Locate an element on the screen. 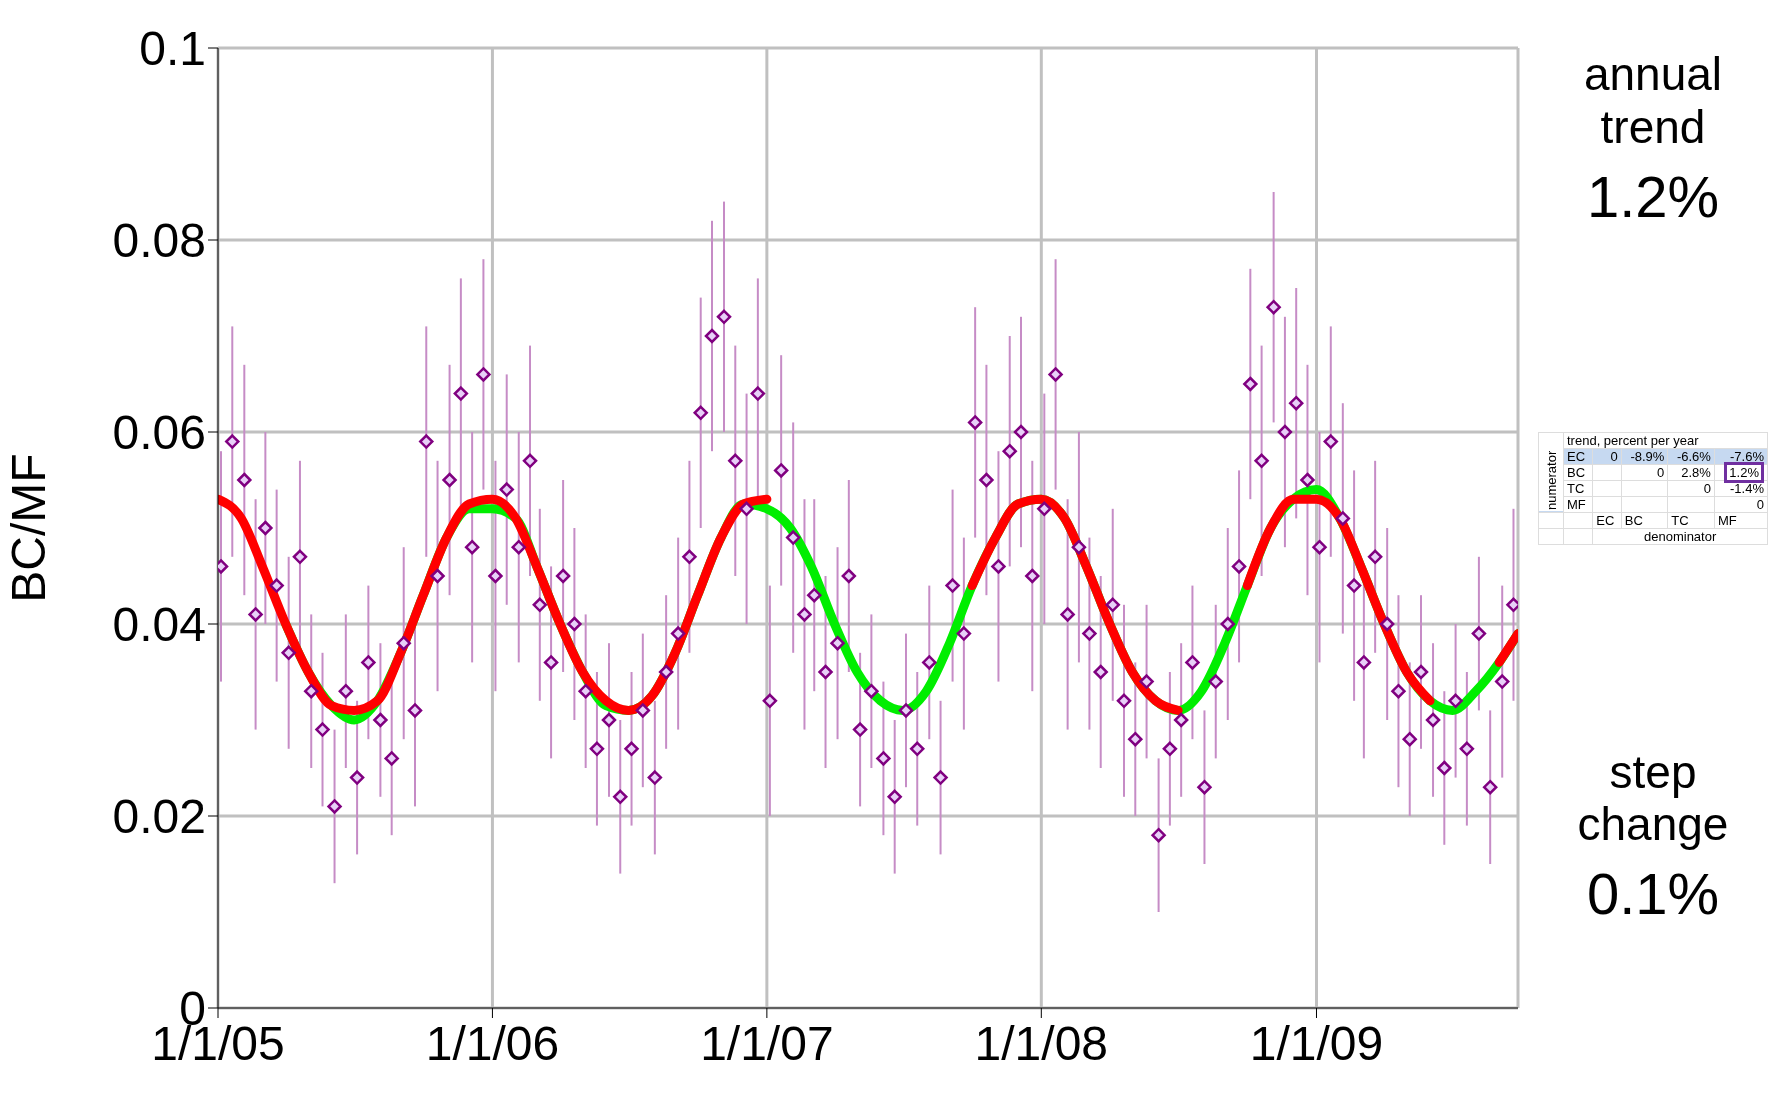 This screenshot has width=1779, height=1119. text: 2.8% is located at coordinates (1691, 472).